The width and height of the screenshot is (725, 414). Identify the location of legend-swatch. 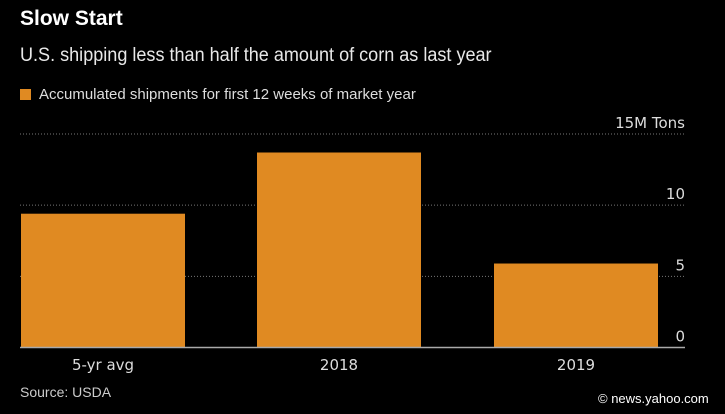
(25, 94).